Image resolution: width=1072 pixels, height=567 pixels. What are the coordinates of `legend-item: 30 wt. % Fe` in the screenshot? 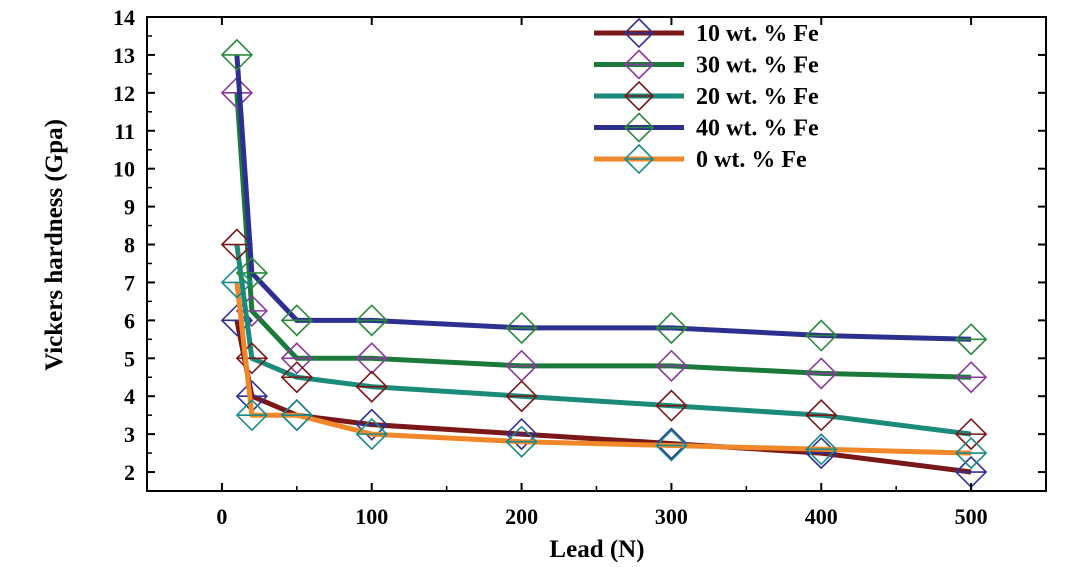 It's located at (706, 64).